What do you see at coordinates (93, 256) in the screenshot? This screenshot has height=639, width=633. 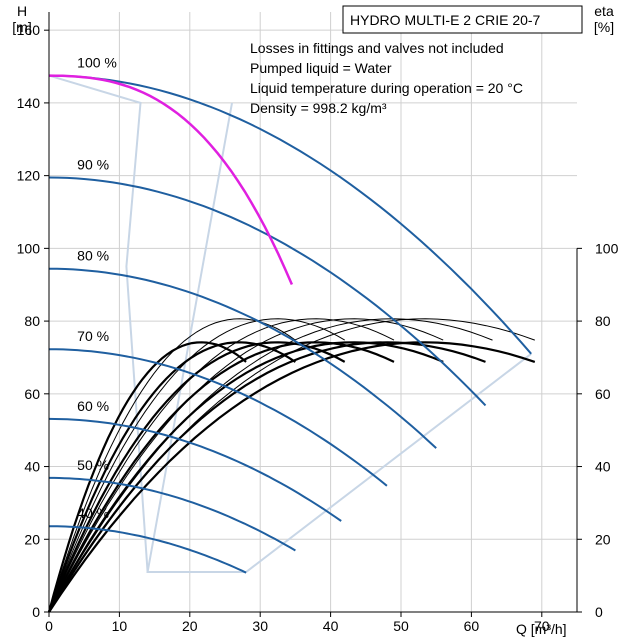 I see `speed-label-2: 80 %` at bounding box center [93, 256].